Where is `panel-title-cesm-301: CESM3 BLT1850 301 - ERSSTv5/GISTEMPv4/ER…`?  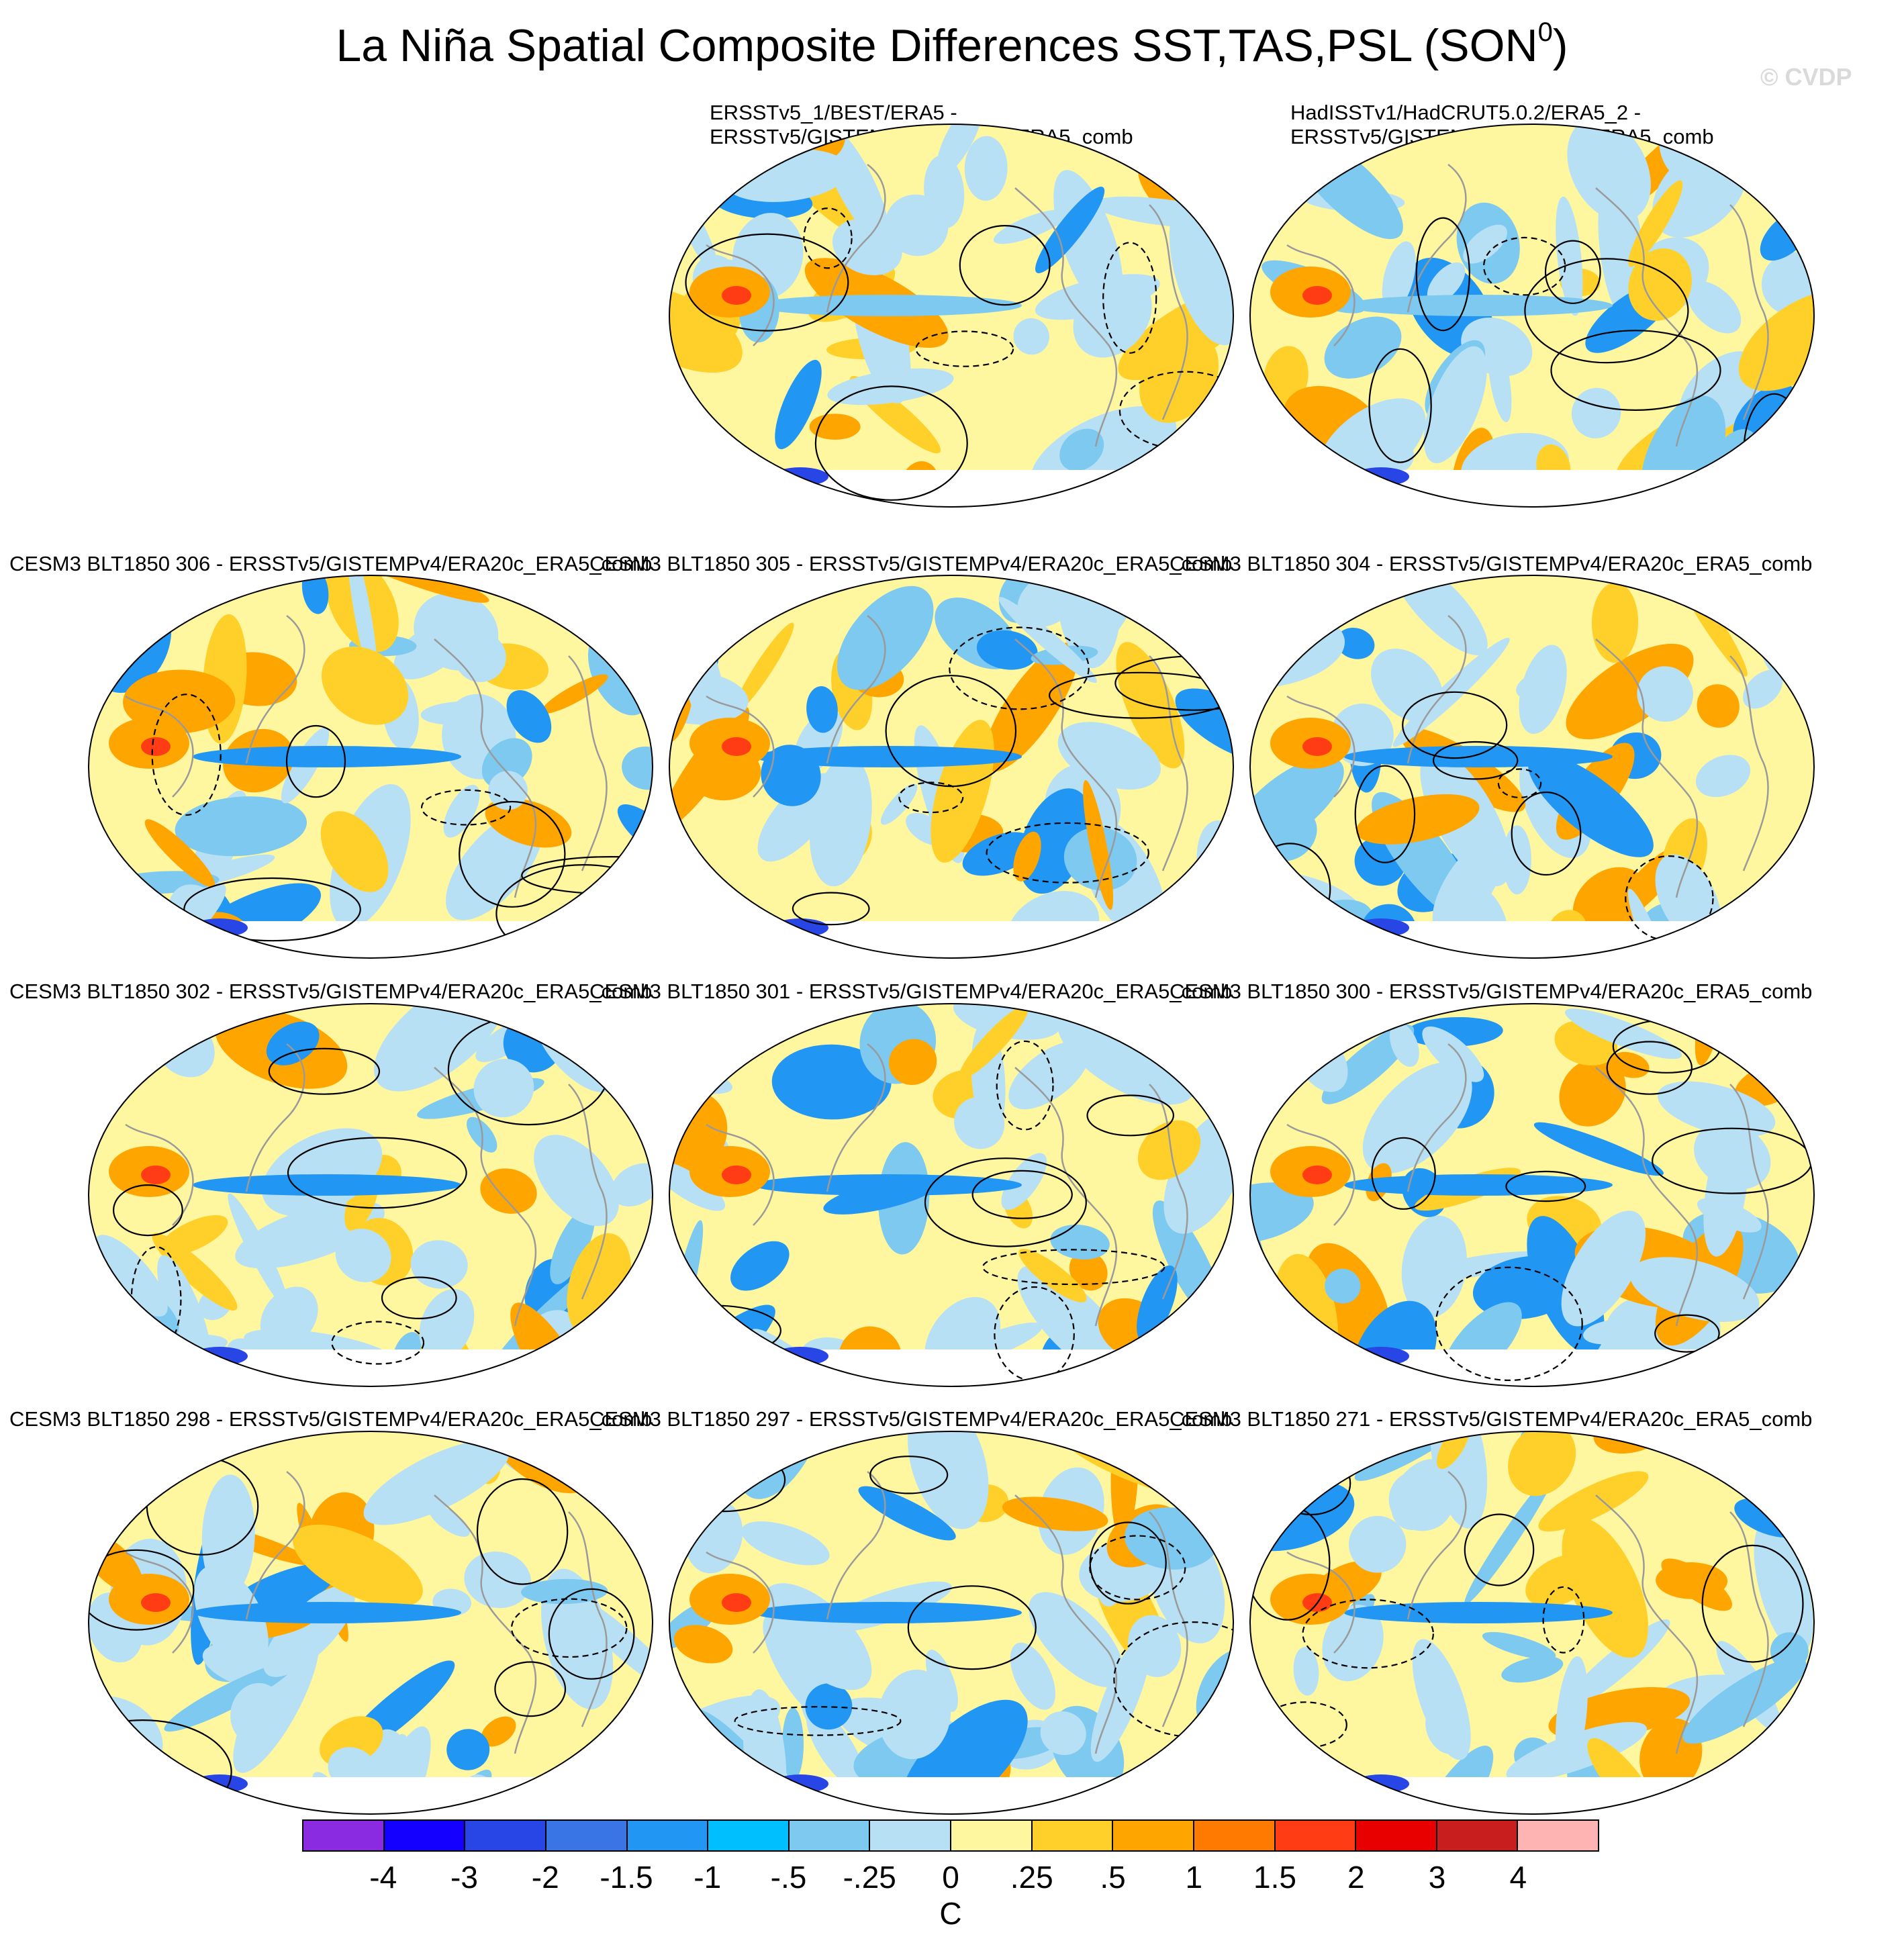
panel-title-cesm-301: CESM3 BLT1850 301 - ERSSTv5/GISTEMPv4/ER… is located at coordinates (910, 992).